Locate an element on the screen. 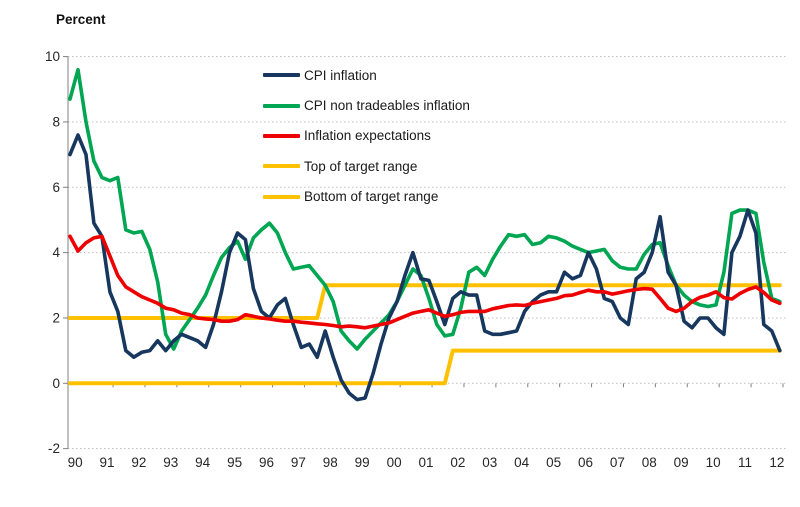 The image size is (800, 507). y-tick-label: 0 is located at coordinates (56, 383).